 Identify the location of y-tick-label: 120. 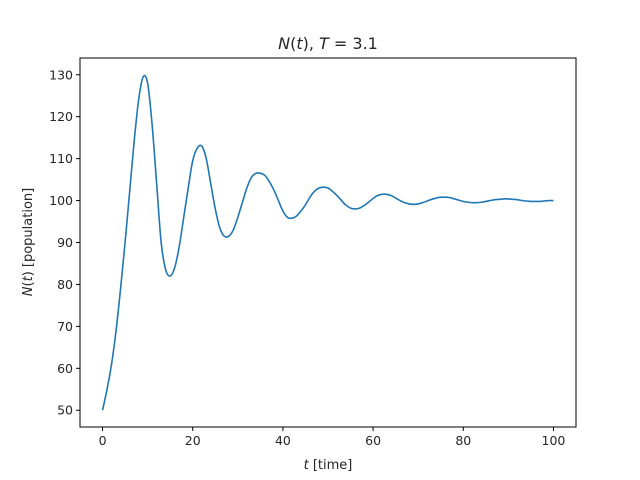
(61, 116).